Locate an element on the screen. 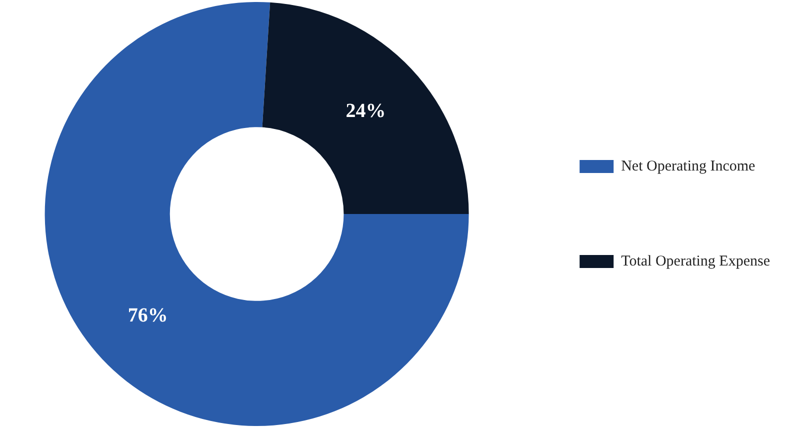 This screenshot has width=810, height=428. data-label: 76% is located at coordinates (148, 315).